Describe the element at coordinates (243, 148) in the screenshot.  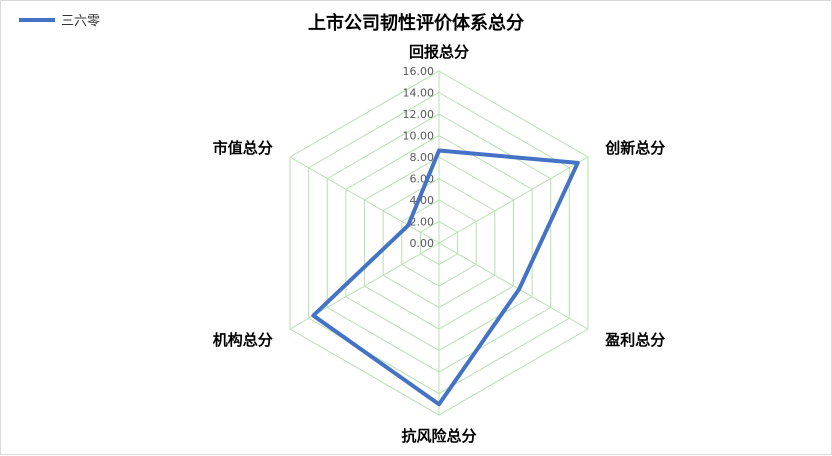
I see `axis-label: 市值总分` at that location.